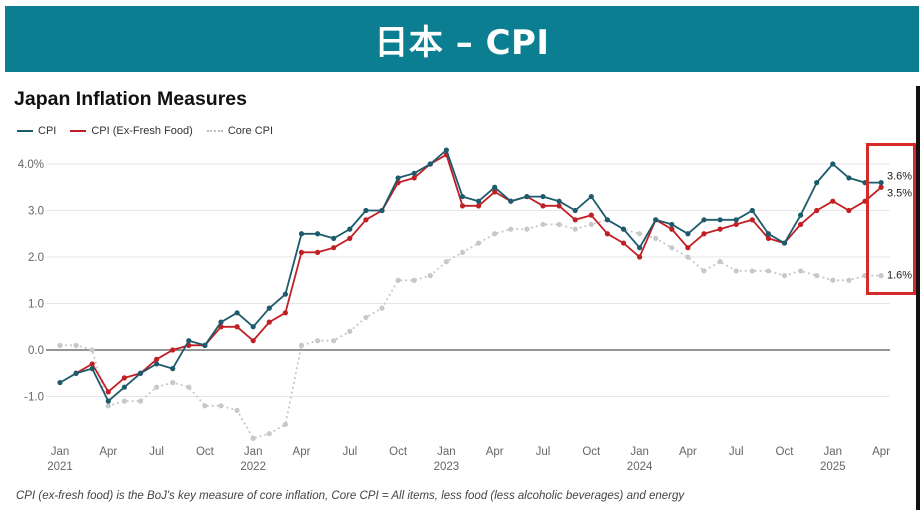 The image size is (924, 510). I want to click on x-tick-year-label: 2022, so click(253, 467).